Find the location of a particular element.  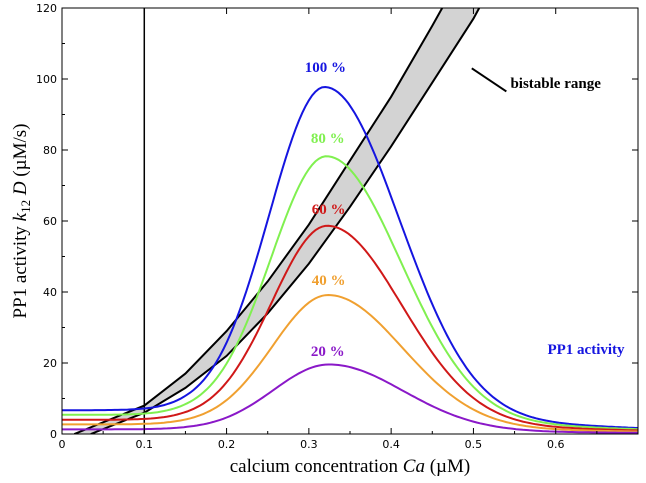

bistable-pointer is located at coordinates (489, 80).